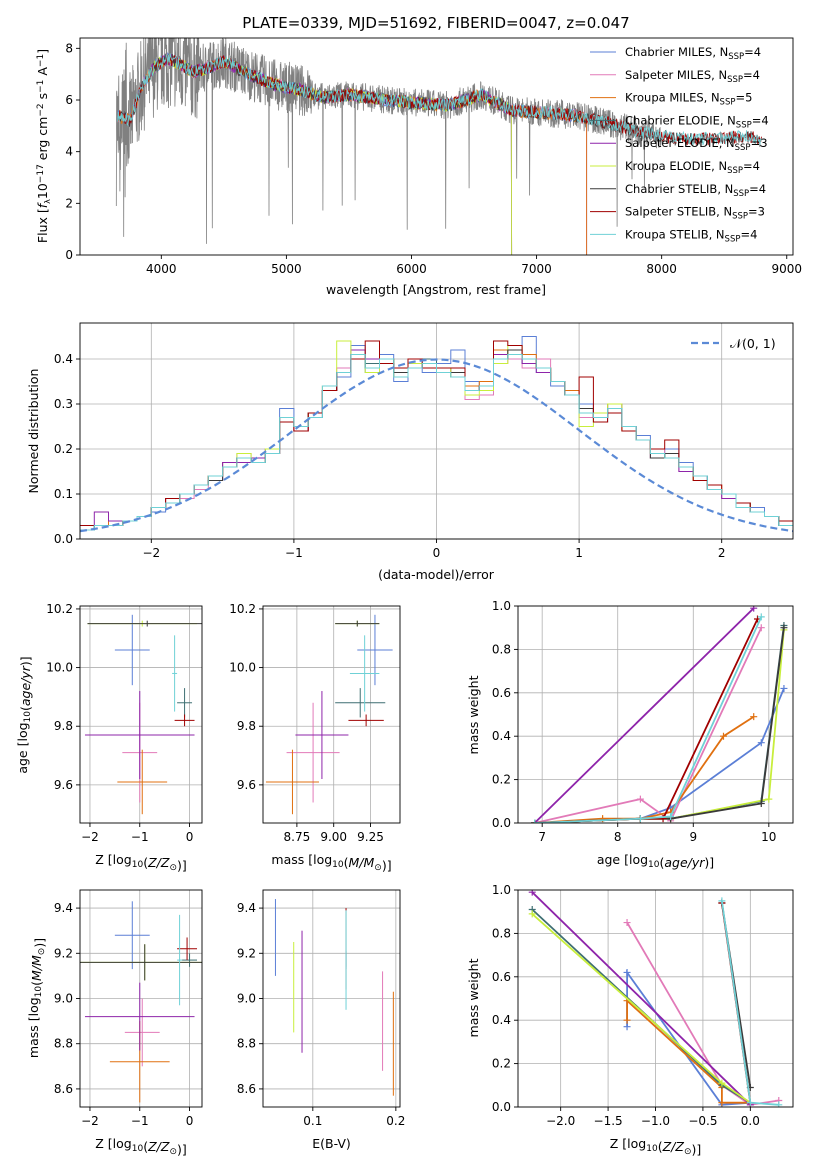 The width and height of the screenshot is (819, 1170). I want to click on tspan: Z, so click(152, 862).